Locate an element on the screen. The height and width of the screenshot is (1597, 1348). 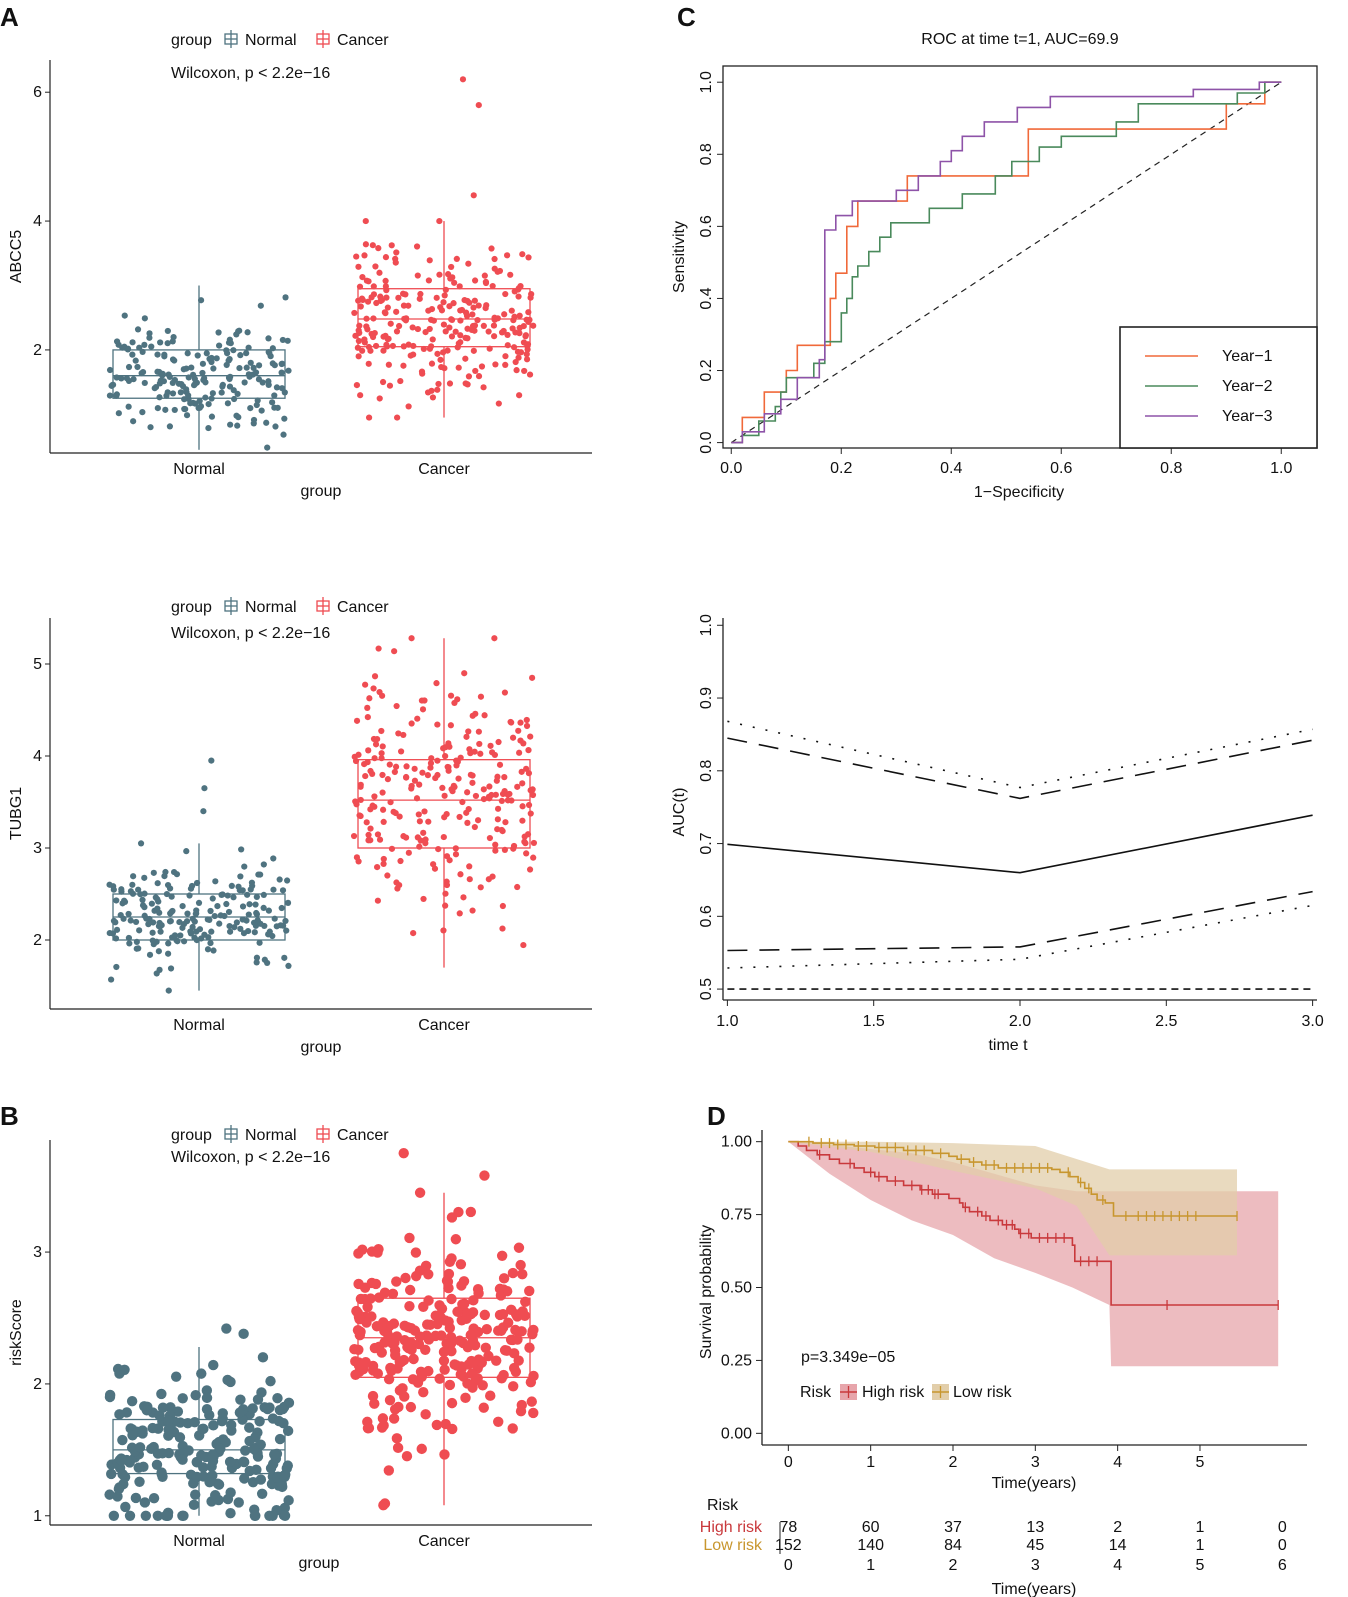
x-tick-label: 2.5 is located at coordinates (1166, 1021).